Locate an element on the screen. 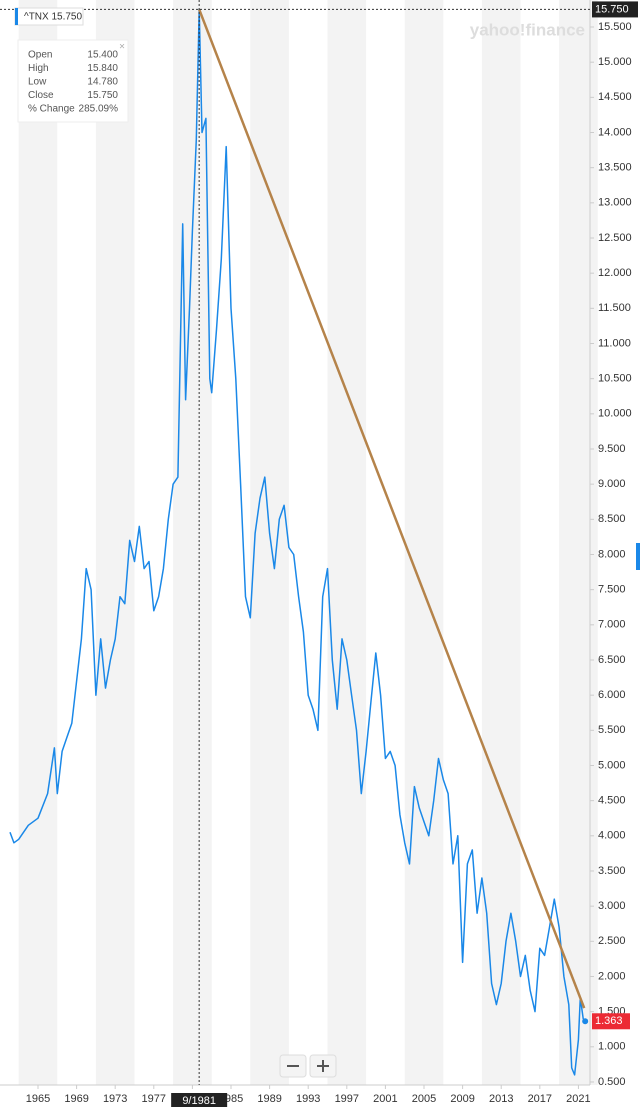 This screenshot has width=640, height=1112. x-tick-label: 1969 is located at coordinates (76, 1099).